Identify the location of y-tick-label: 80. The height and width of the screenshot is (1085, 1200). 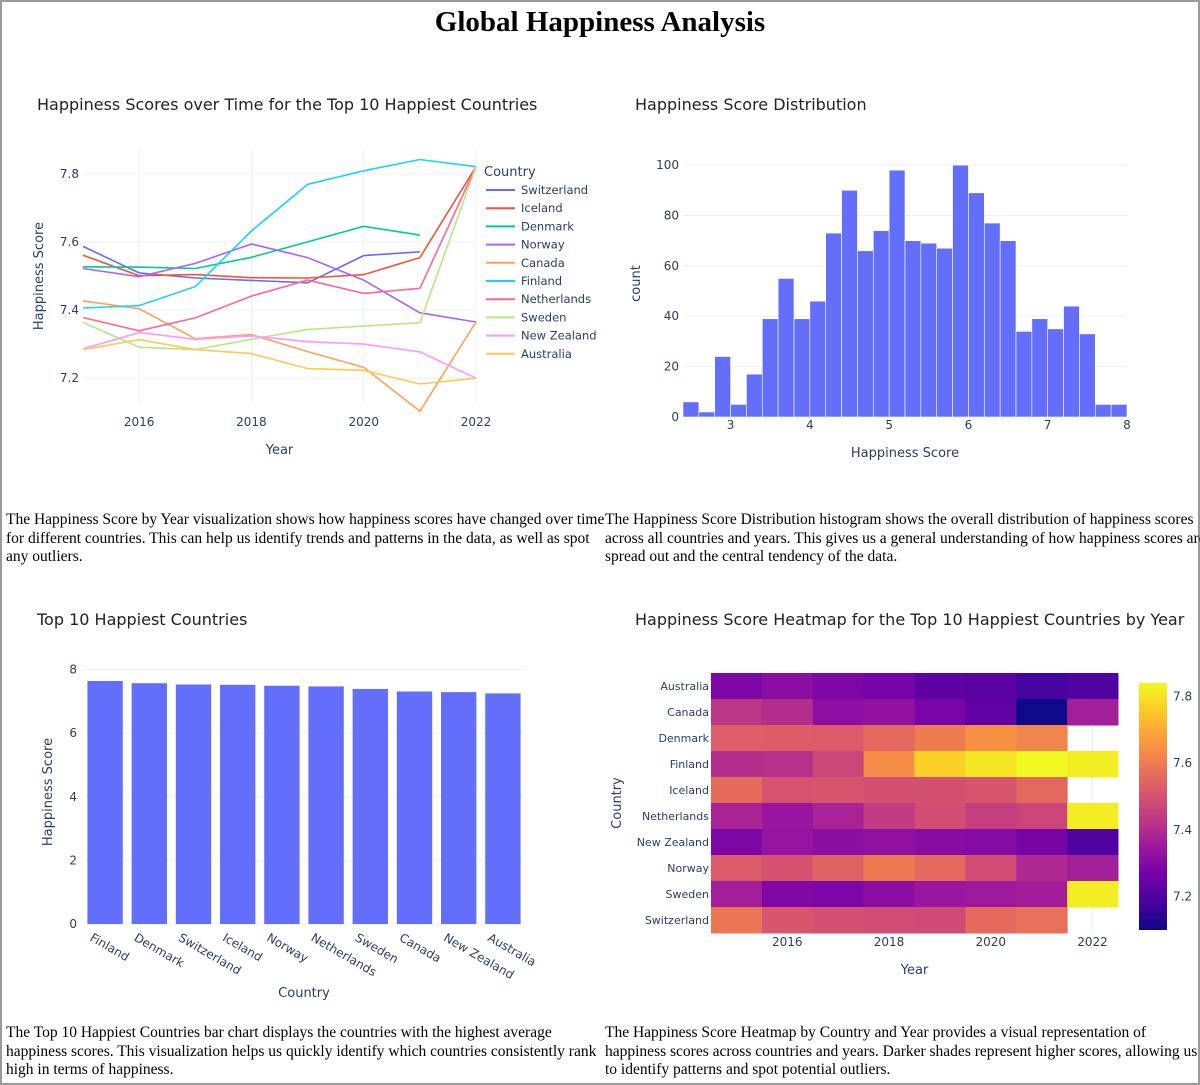
(671, 215).